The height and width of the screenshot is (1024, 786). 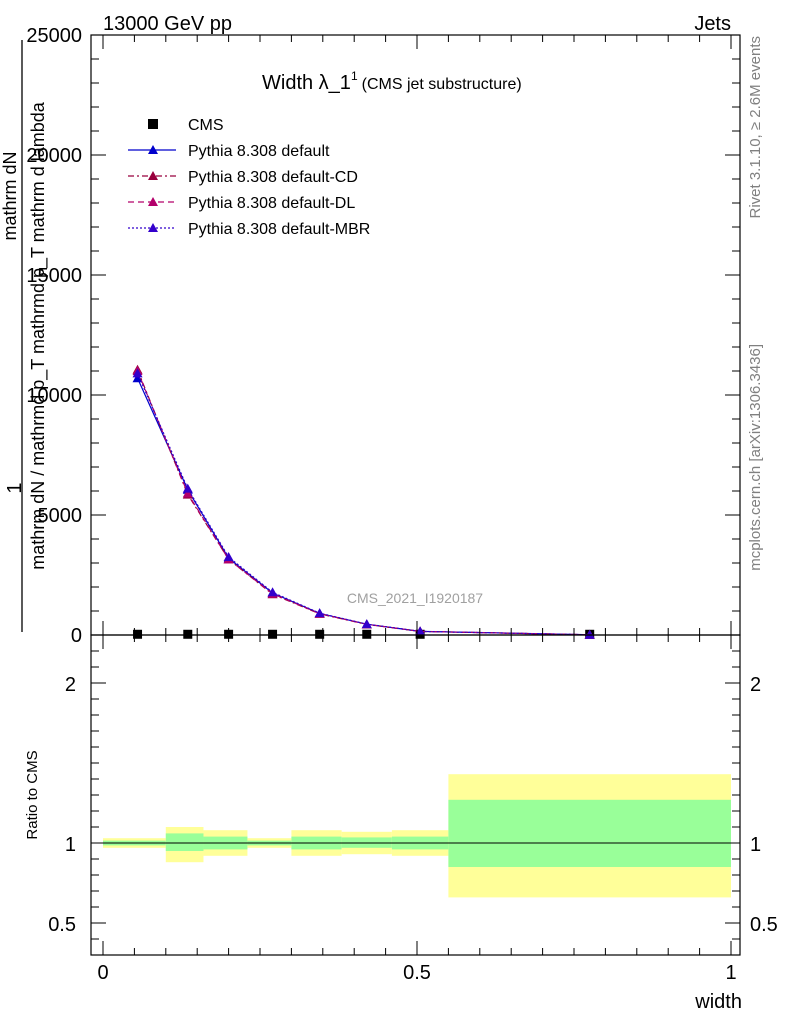 I want to click on legend-label: CMS, so click(x=206, y=125).